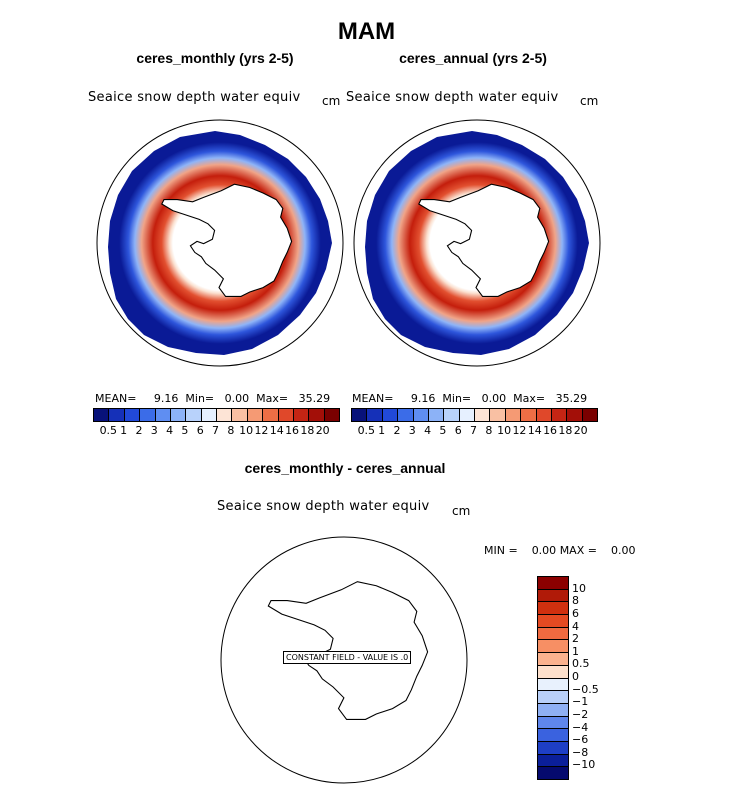  Describe the element at coordinates (623, 550) in the screenshot. I see `diff-max: 0.00` at that location.